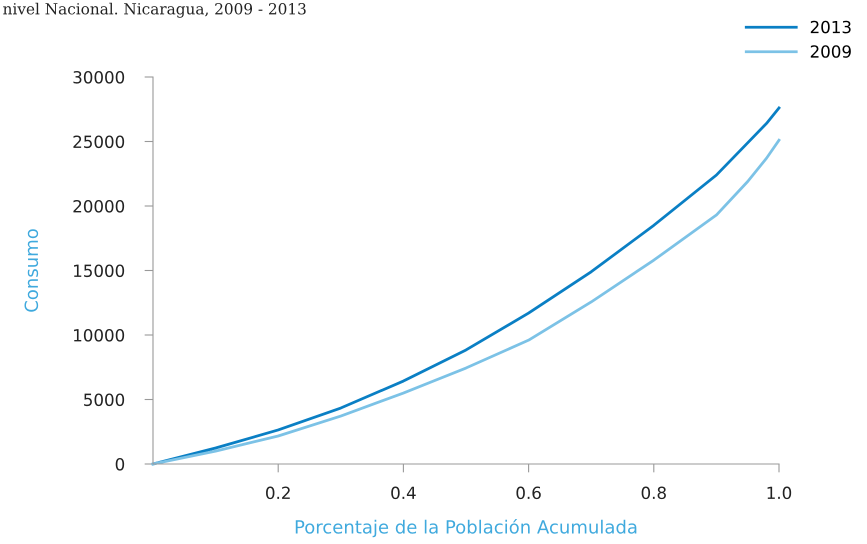 The height and width of the screenshot is (544, 867). What do you see at coordinates (99, 335) in the screenshot?
I see `y-tick-label: 10000` at bounding box center [99, 335].